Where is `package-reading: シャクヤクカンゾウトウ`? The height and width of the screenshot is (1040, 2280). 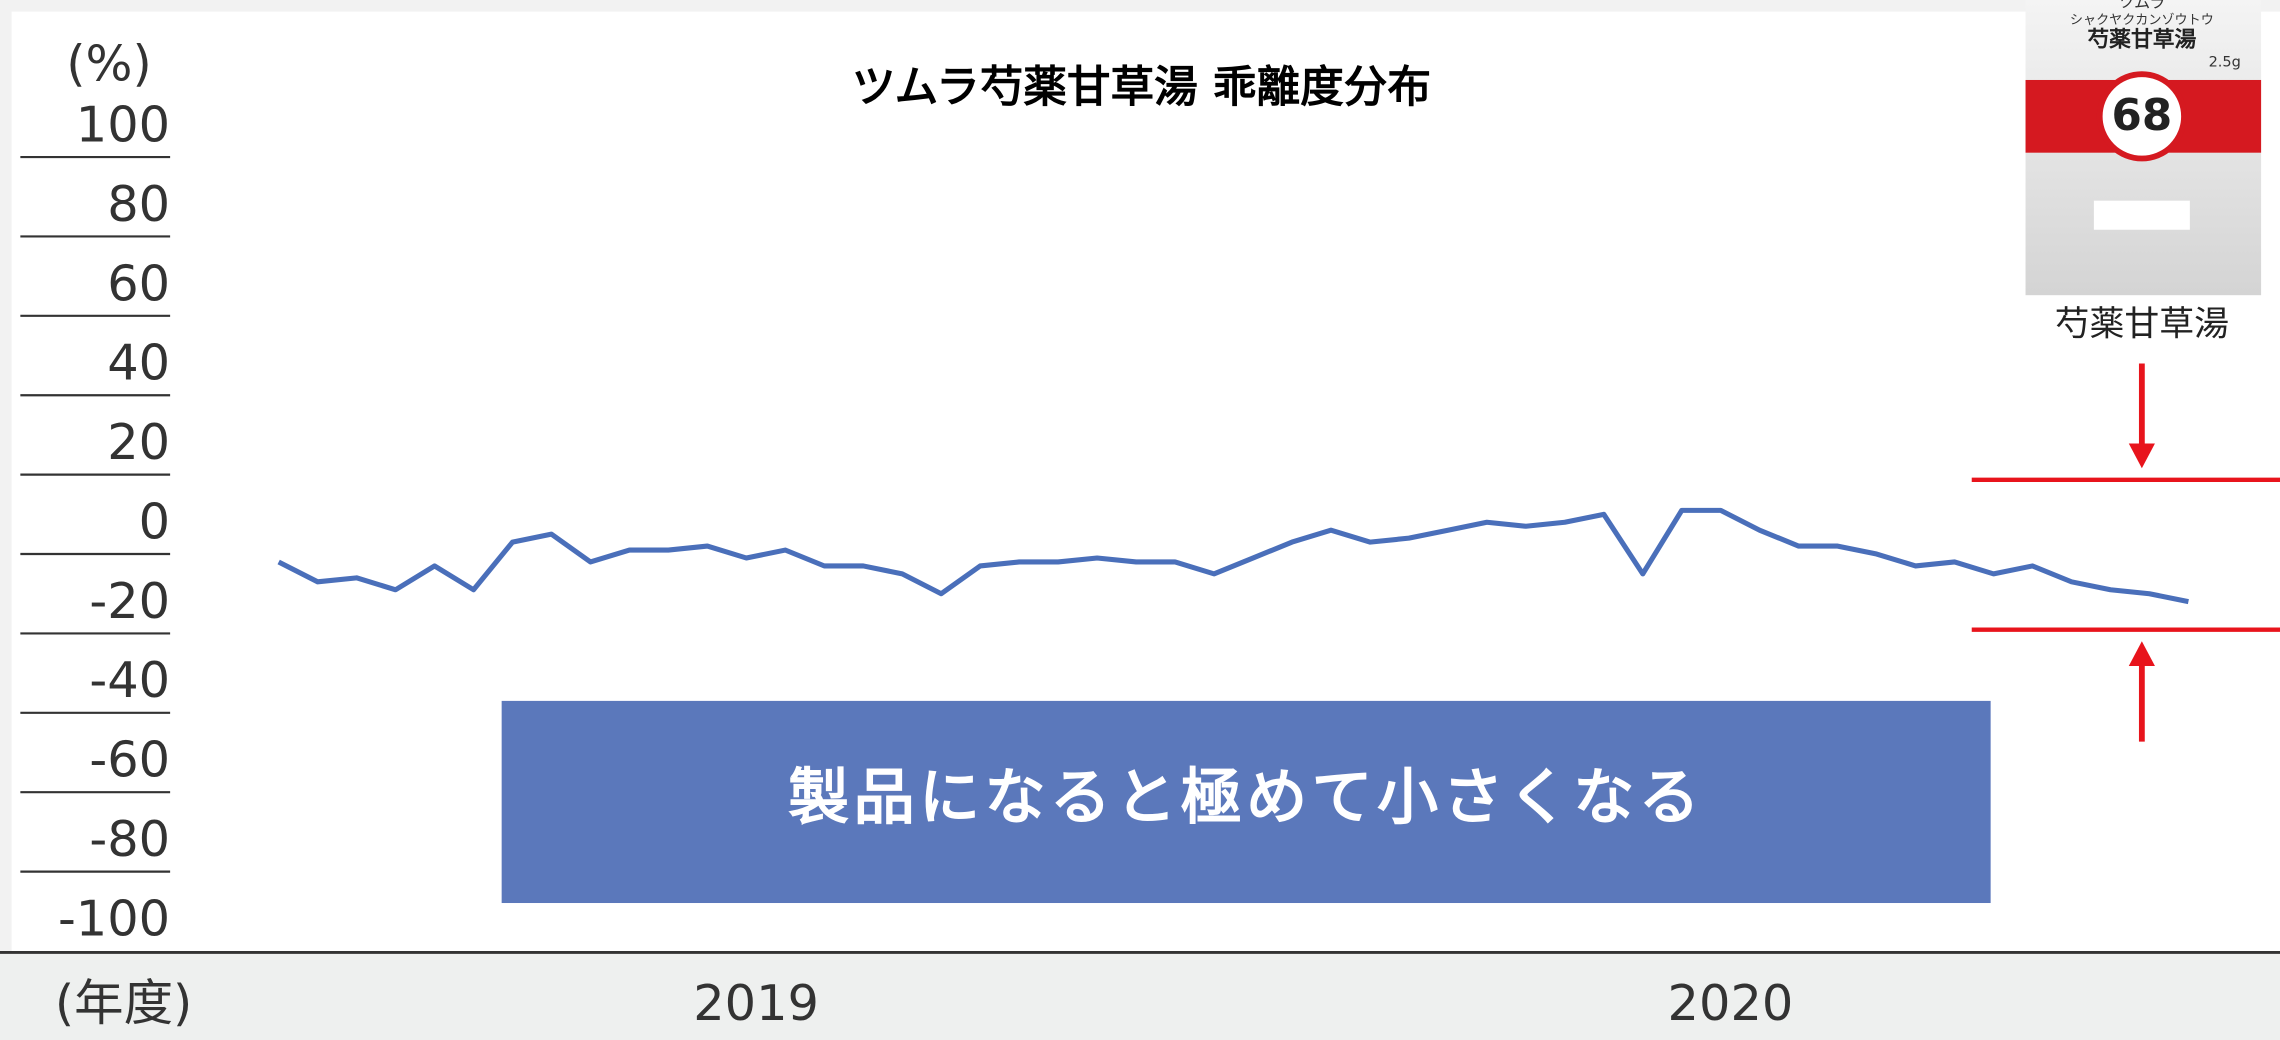
package-reading: シャクヤクカンゾウトウ is located at coordinates (2142, 20).